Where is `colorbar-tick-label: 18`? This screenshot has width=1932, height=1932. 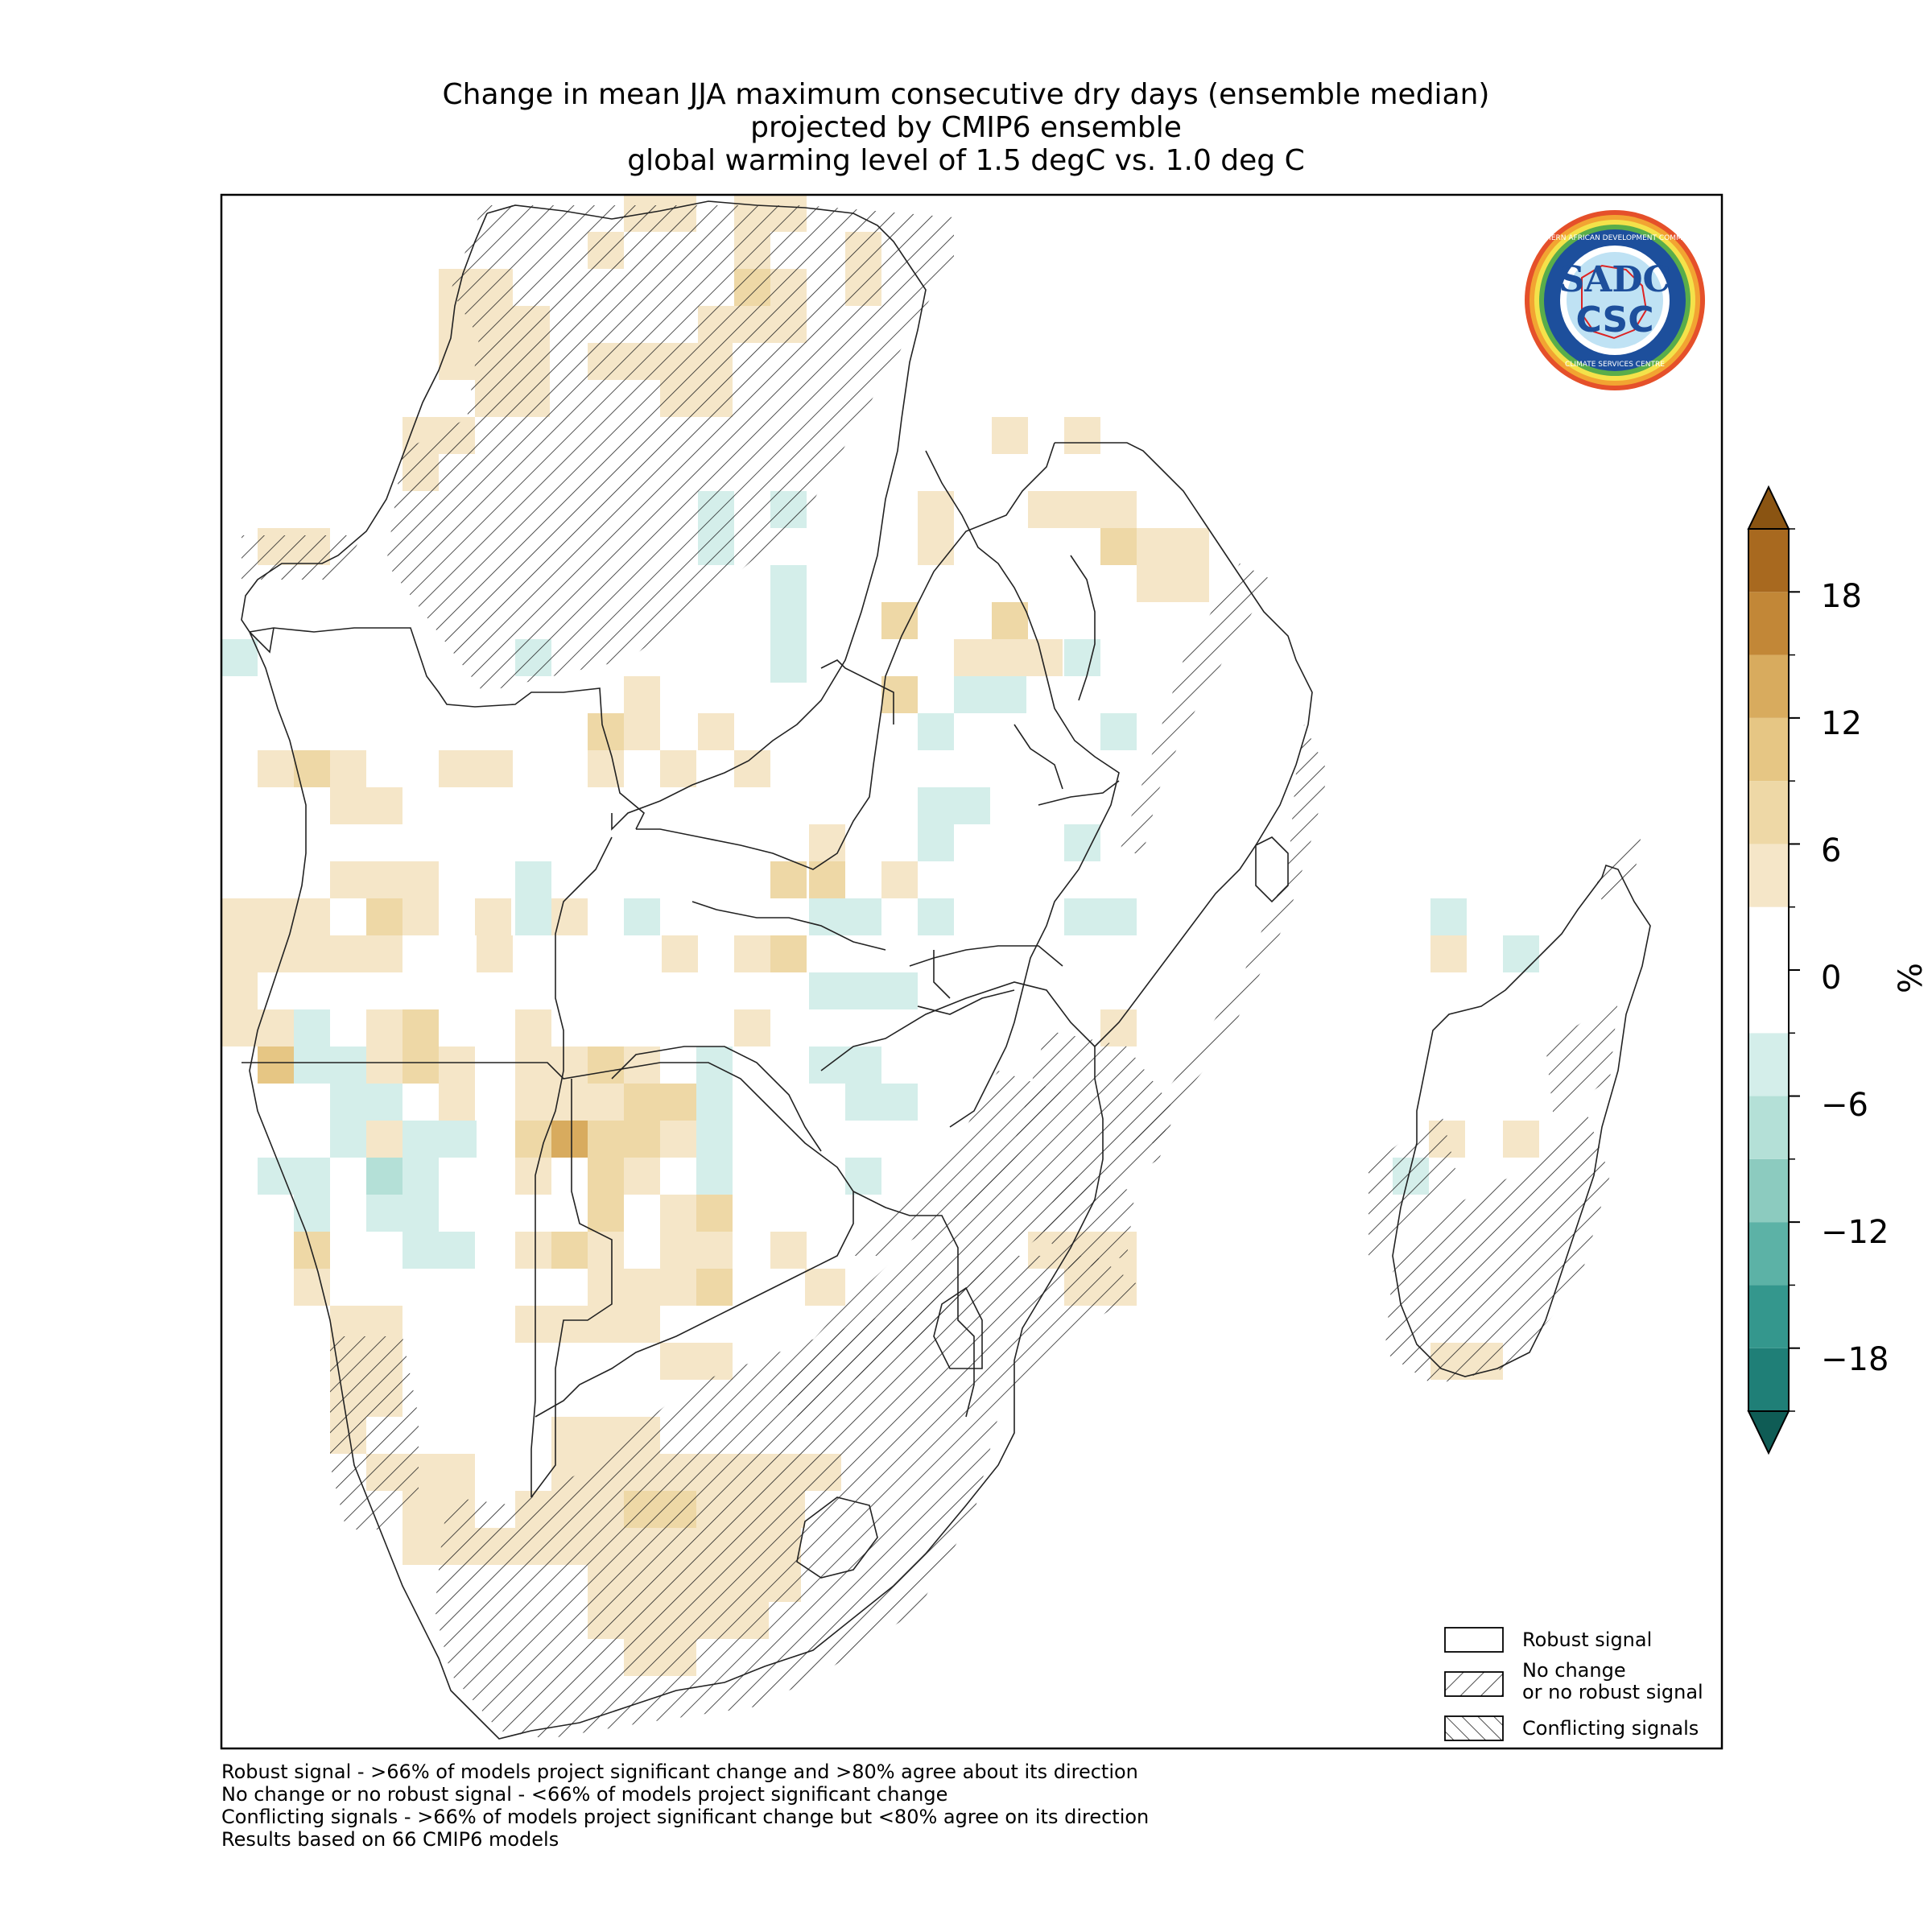 colorbar-tick-label: 18 is located at coordinates (1841, 596).